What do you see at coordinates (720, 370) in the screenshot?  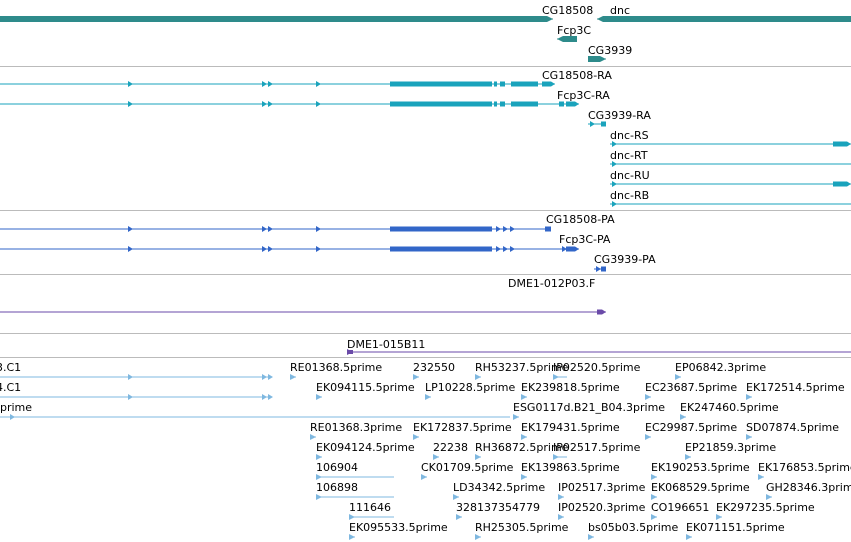 I see `est-ep06842-3prime: EP06842.3prime` at bounding box center [720, 370].